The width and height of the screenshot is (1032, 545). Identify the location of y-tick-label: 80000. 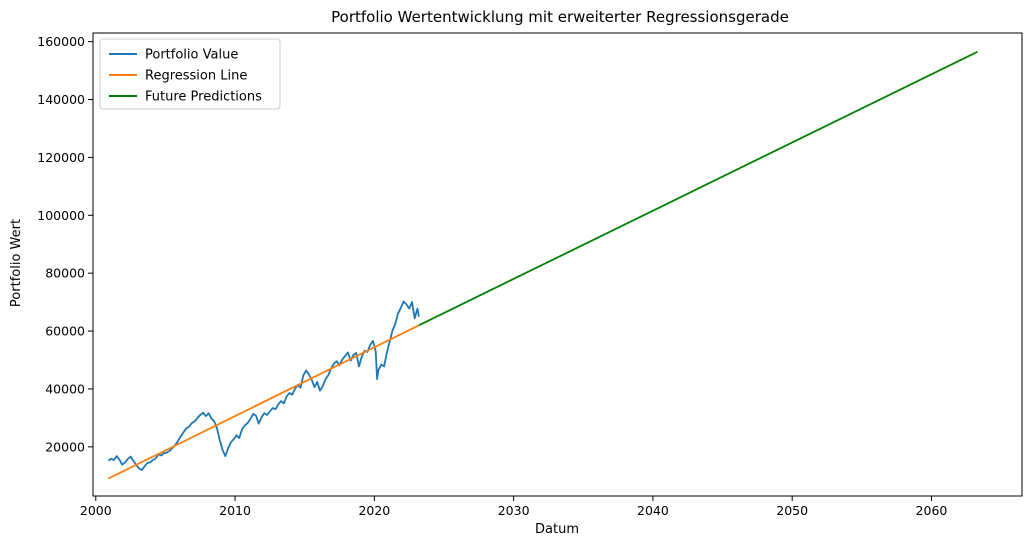
(65, 273).